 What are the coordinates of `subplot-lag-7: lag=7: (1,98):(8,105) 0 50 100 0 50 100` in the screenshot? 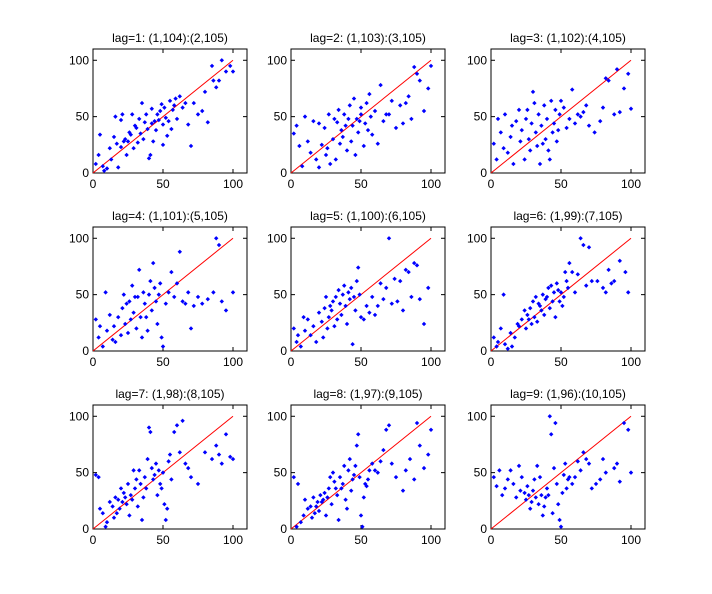 It's located at (158, 467).